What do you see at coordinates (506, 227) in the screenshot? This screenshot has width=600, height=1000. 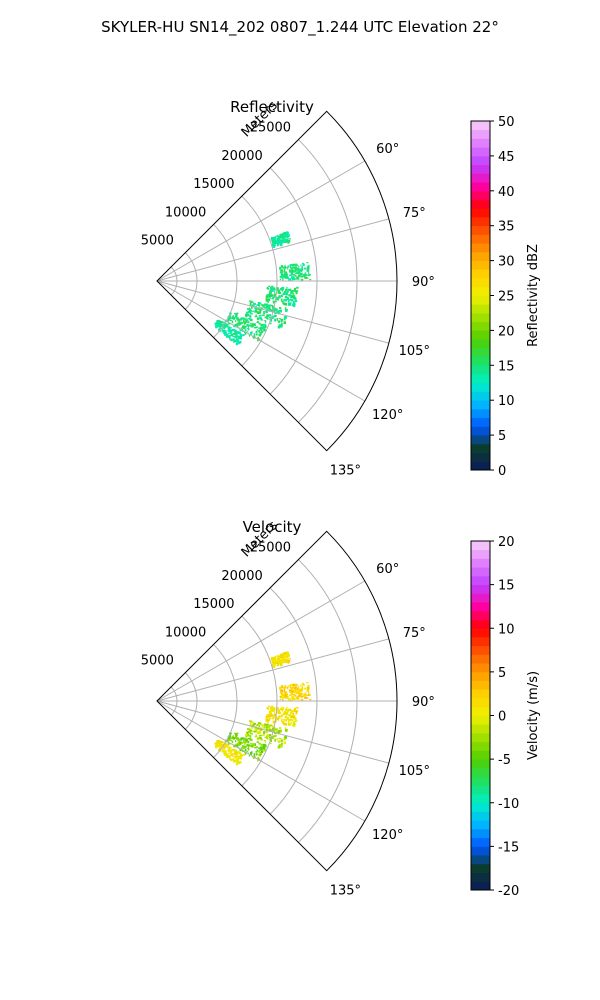 I see `colorbar-tick-label: 35` at bounding box center [506, 227].